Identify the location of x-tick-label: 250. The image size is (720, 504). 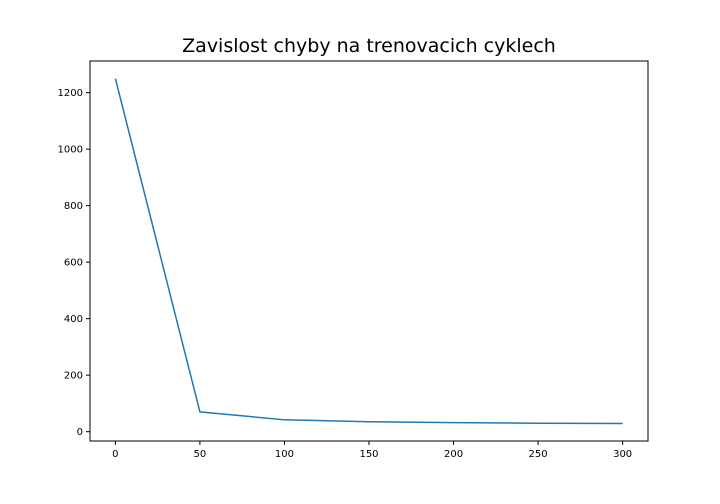
(538, 454).